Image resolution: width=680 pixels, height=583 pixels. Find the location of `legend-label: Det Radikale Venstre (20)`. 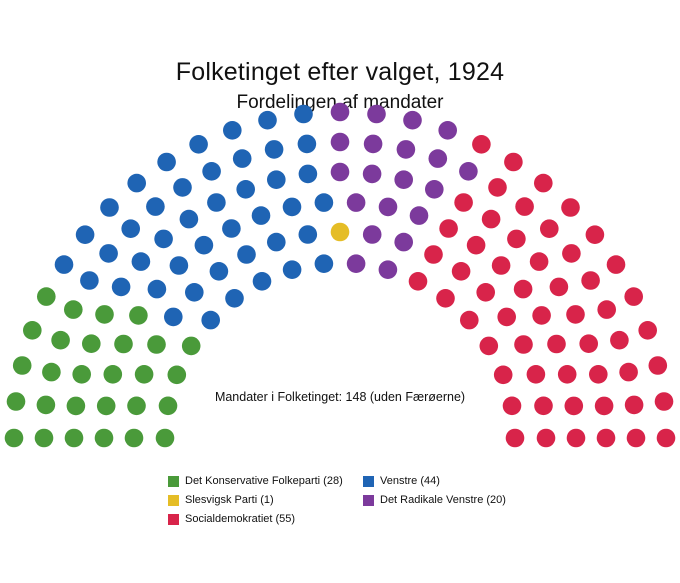

legend-label: Det Radikale Venstre (20) is located at coordinates (443, 500).